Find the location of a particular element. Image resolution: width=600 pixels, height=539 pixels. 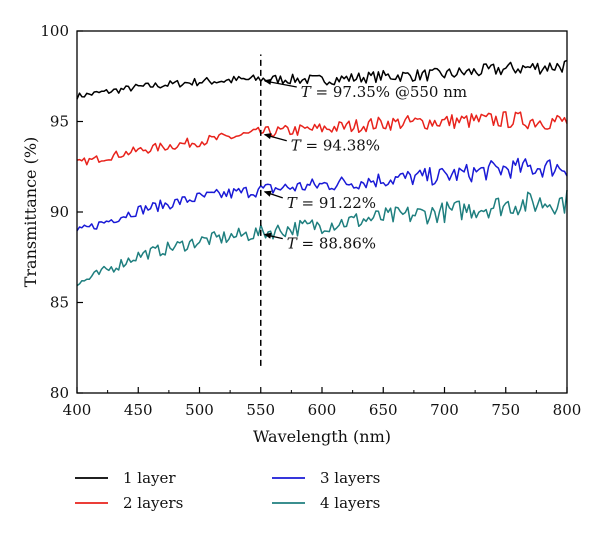

x-tick-label: 550 is located at coordinates (260, 410).